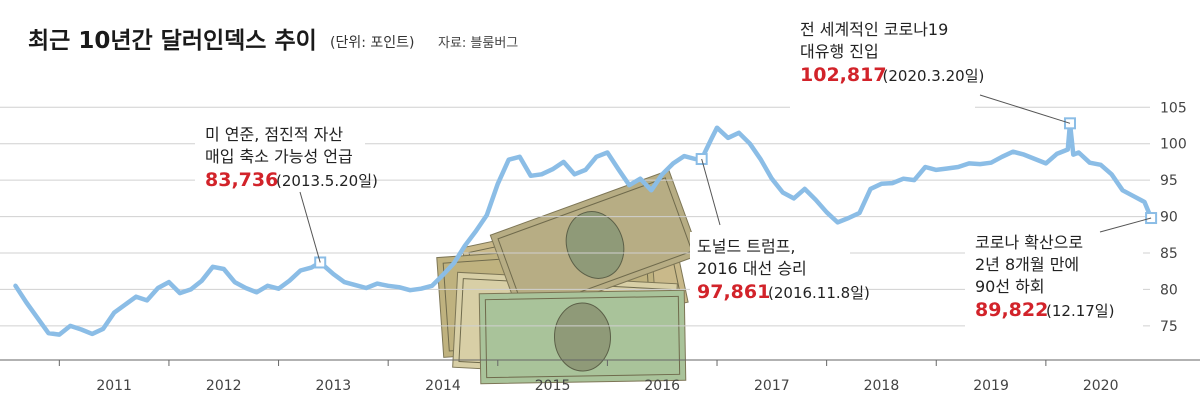  I want to click on annotation-date: (2020.3.20일), so click(934, 76).